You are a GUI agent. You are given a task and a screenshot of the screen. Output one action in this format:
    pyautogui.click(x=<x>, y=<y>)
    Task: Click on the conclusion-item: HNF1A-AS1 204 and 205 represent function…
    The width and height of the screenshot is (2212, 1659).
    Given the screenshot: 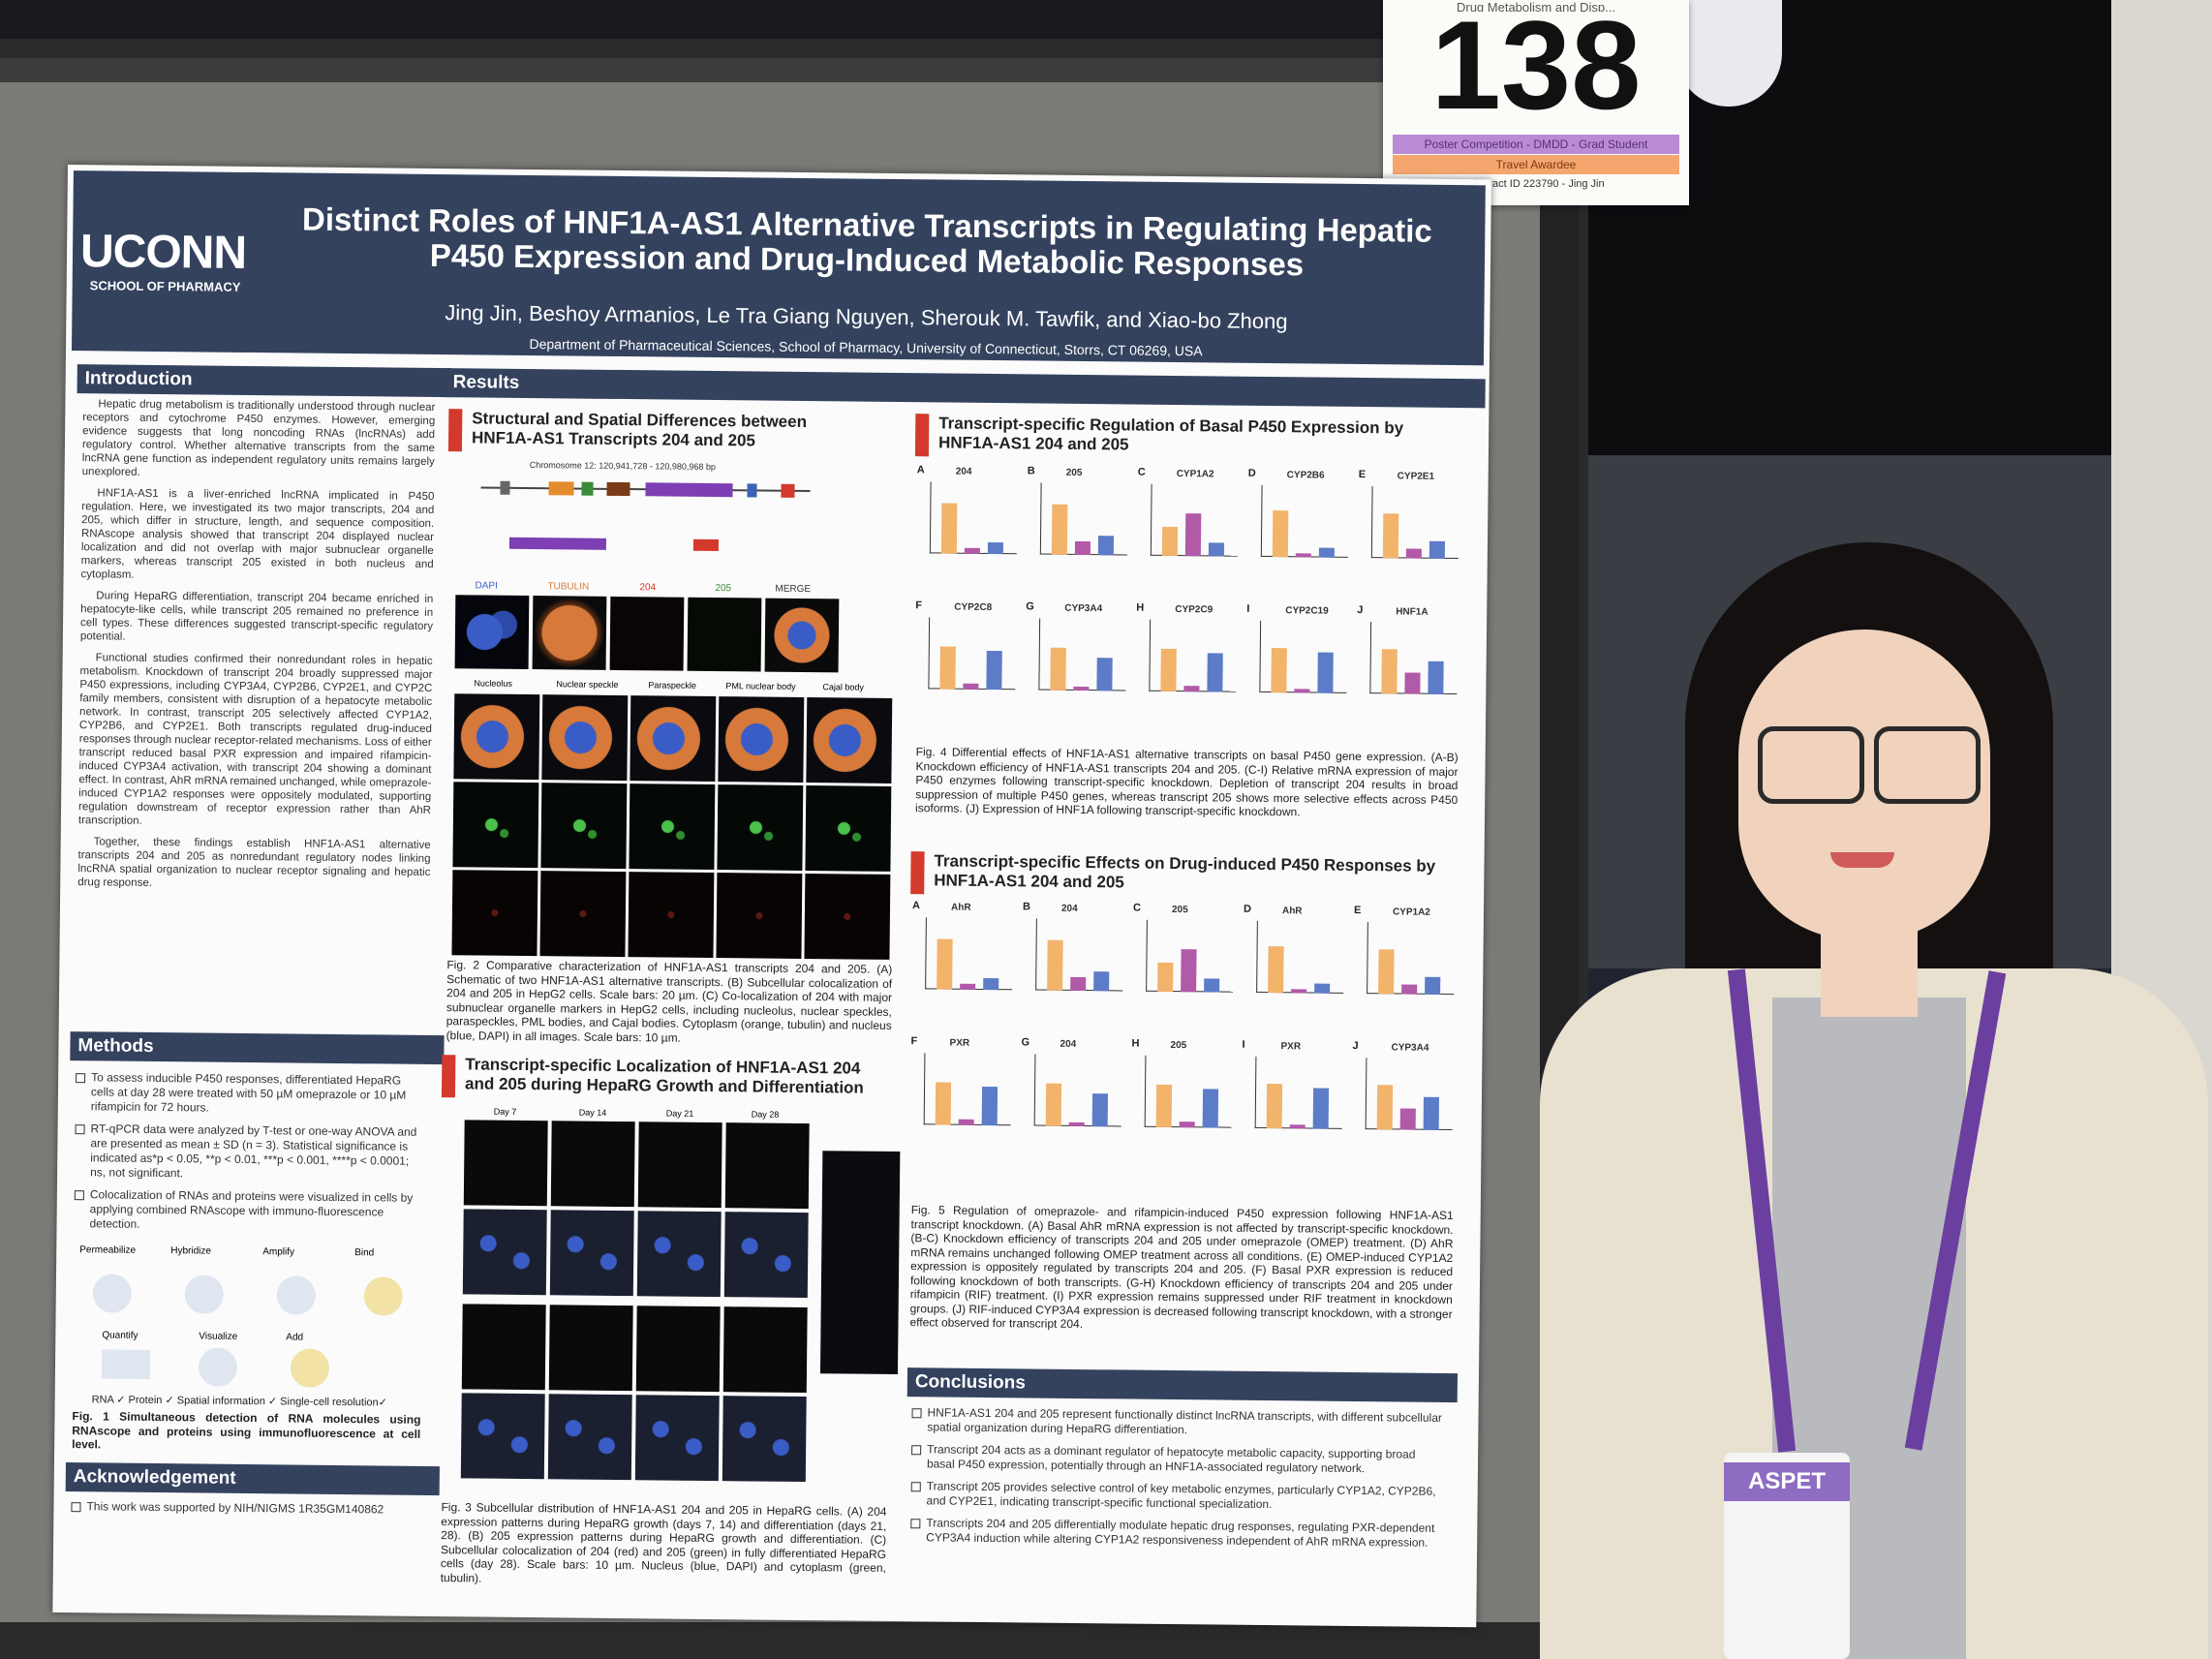 What is the action you would take?
    pyautogui.click(x=1178, y=1423)
    